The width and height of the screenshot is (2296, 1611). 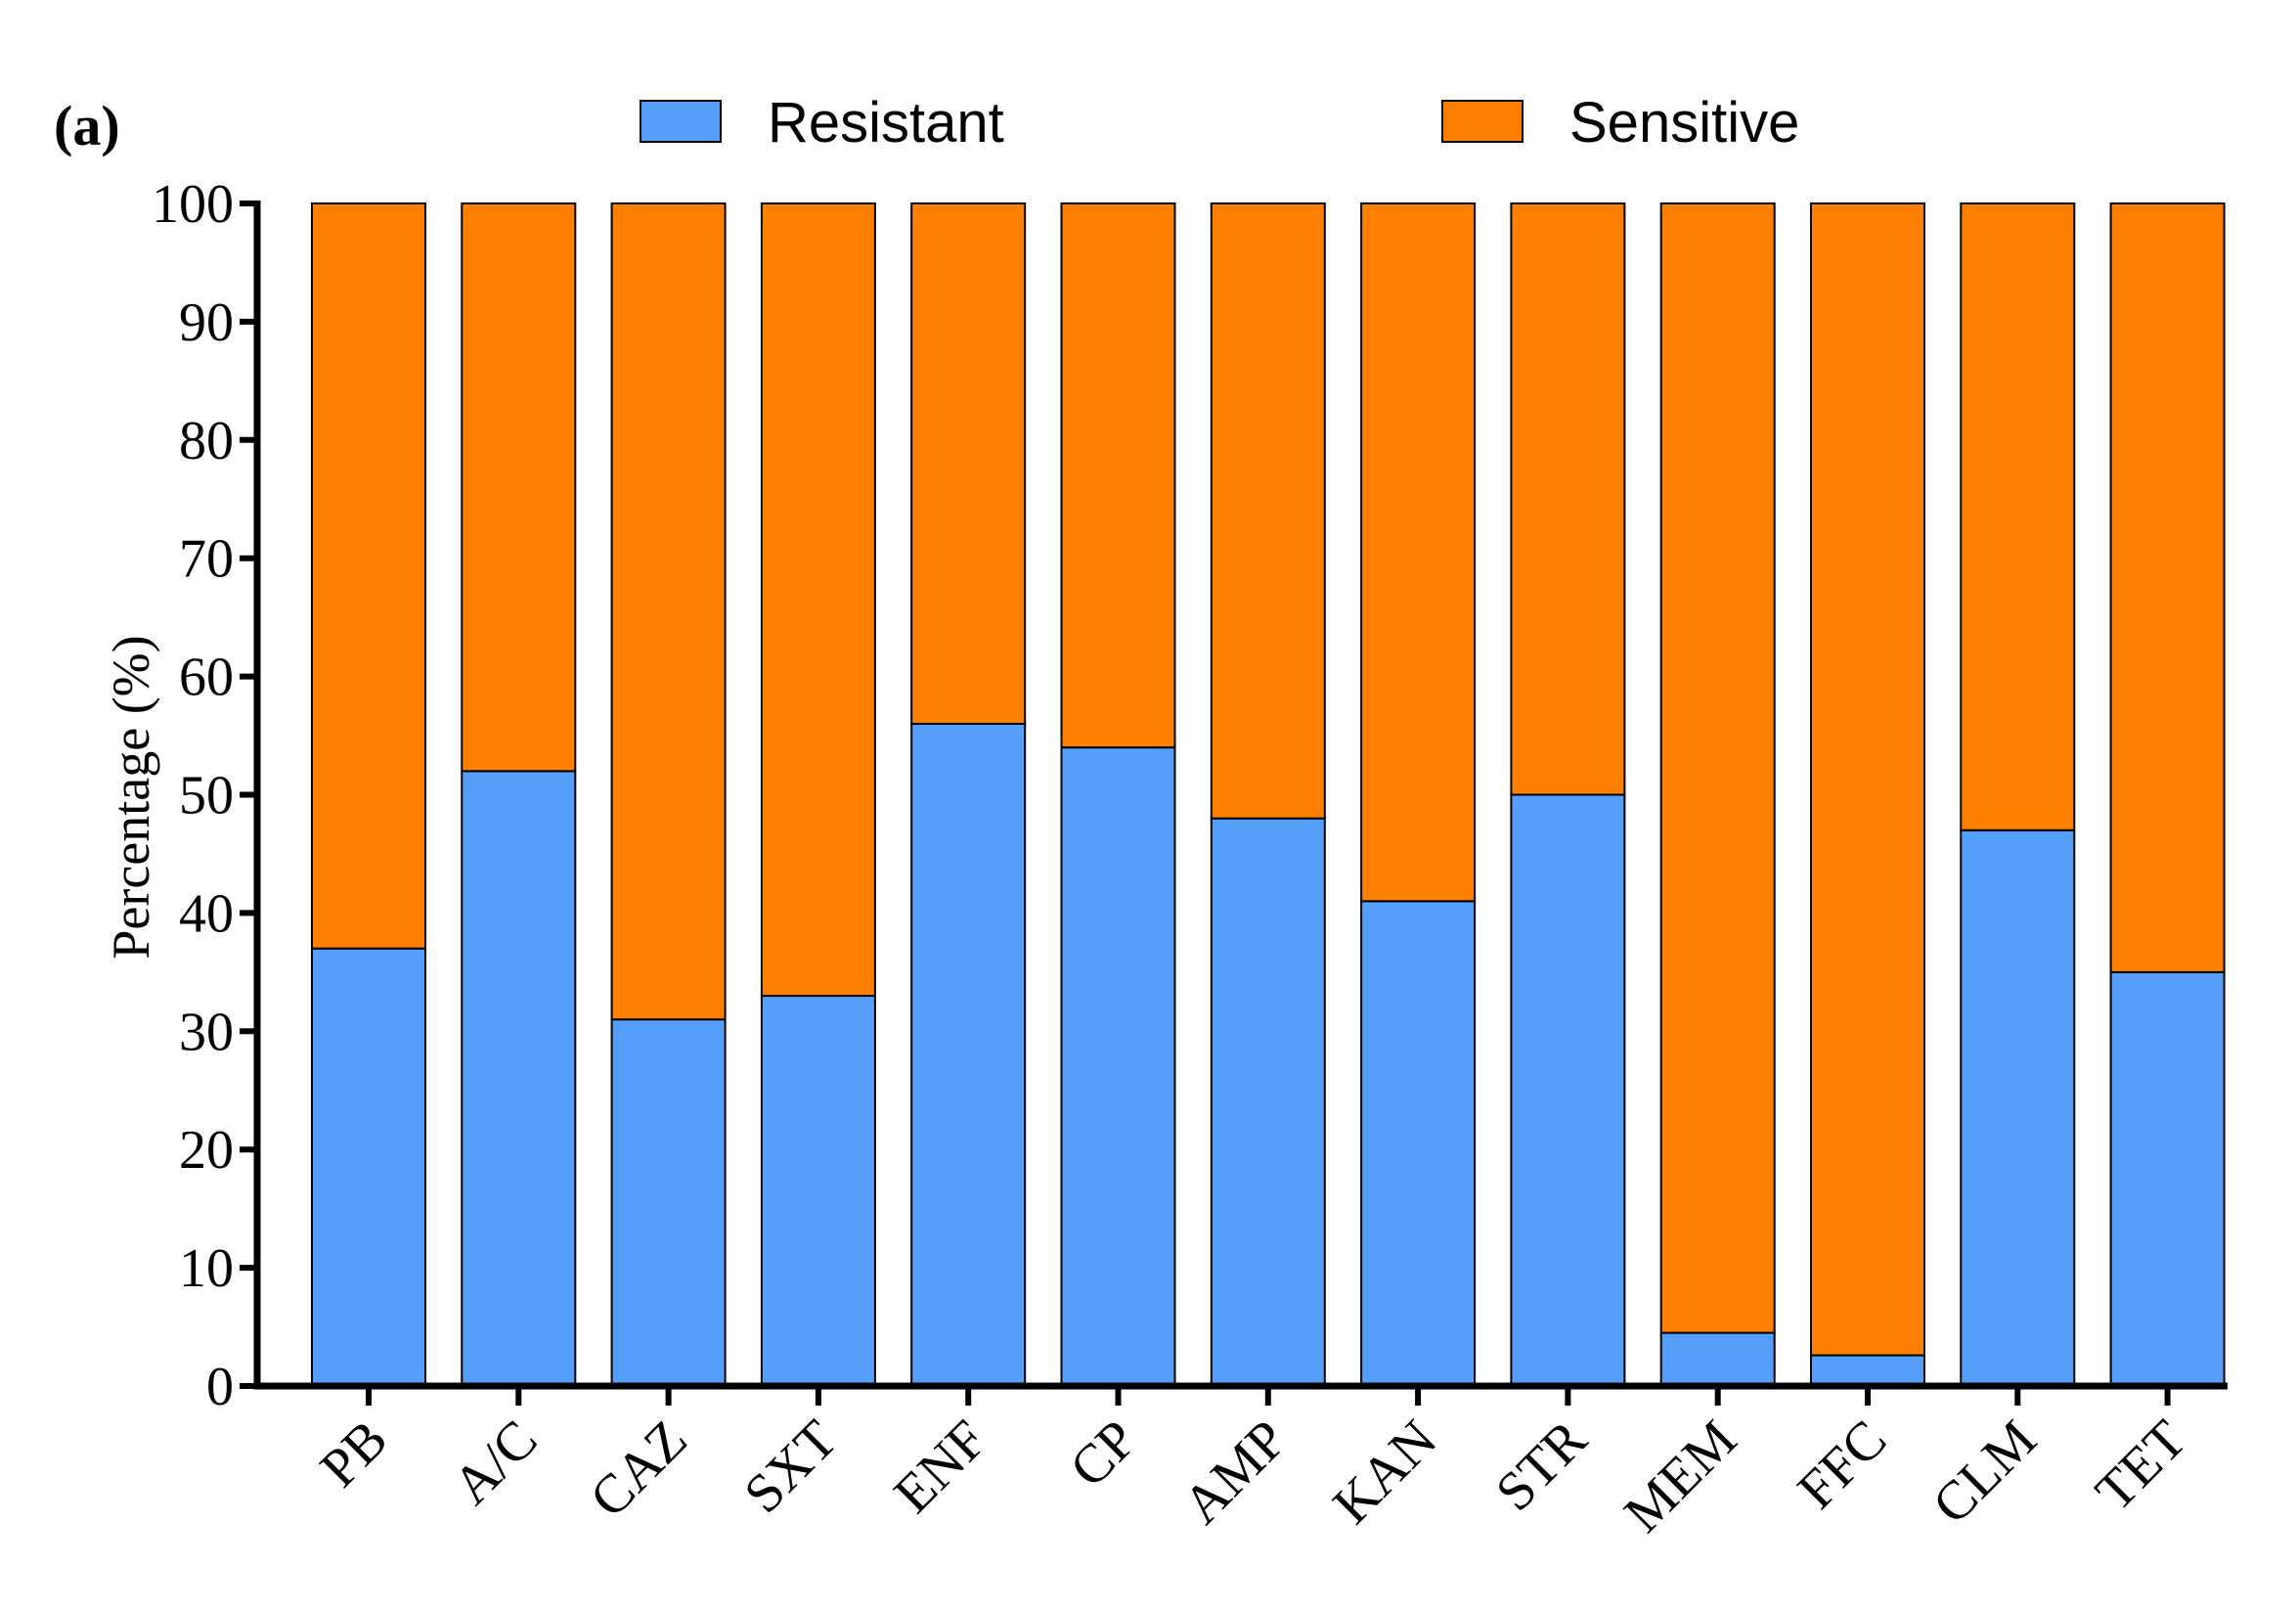 What do you see at coordinates (2167, 587) in the screenshot?
I see `bar-sensitive-tet` at bounding box center [2167, 587].